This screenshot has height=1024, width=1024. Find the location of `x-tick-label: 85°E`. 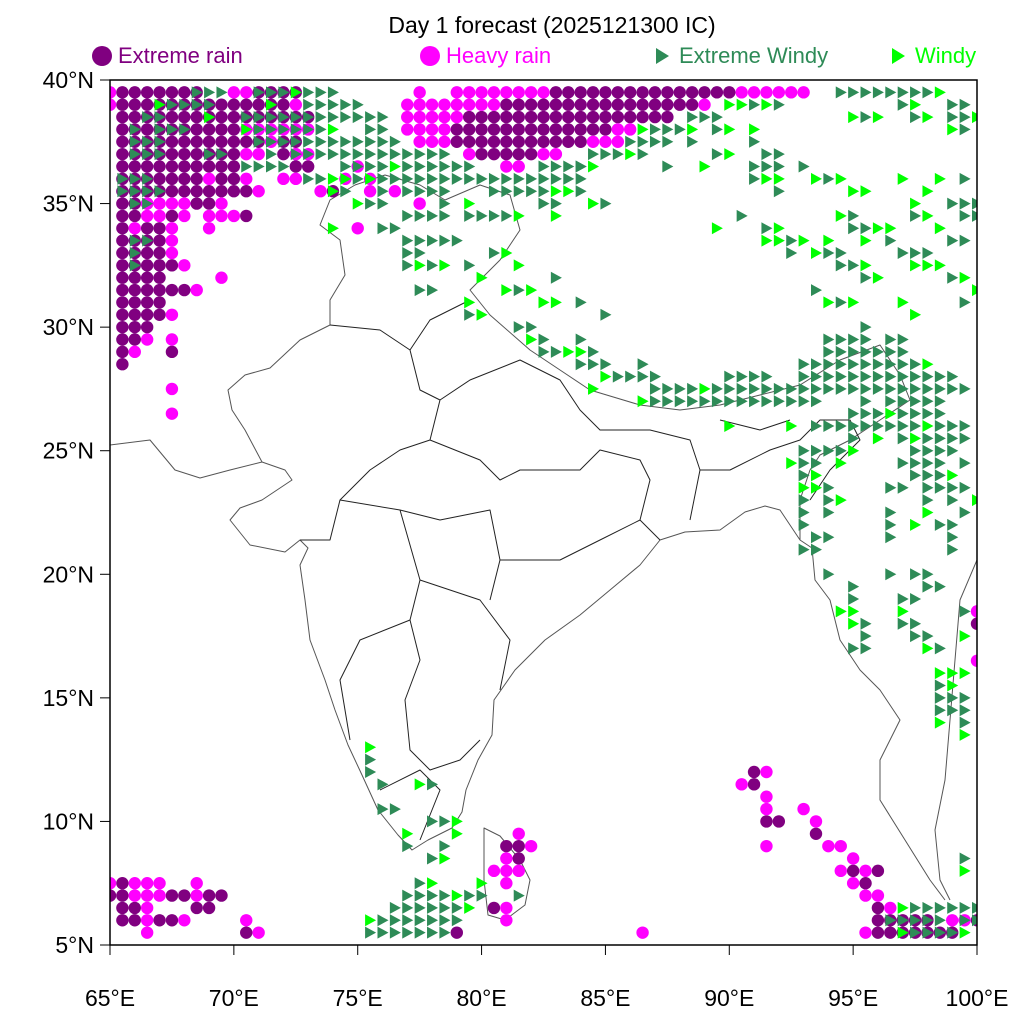

x-tick-label: 85°E is located at coordinates (605, 998).